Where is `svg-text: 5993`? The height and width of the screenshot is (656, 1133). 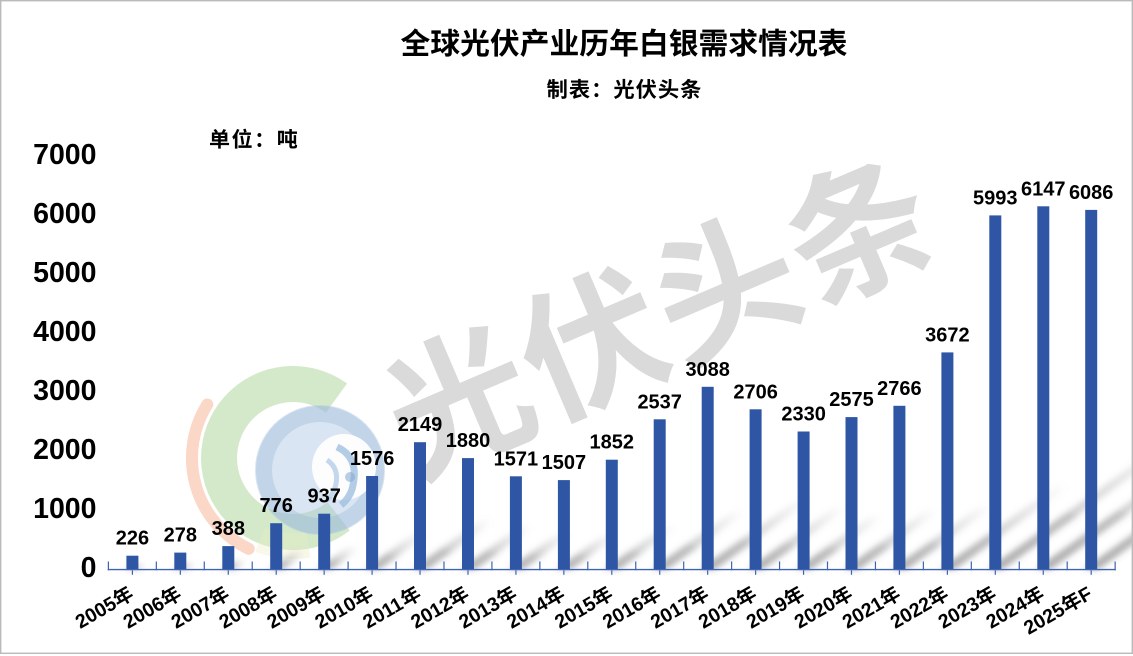
svg-text: 5993 is located at coordinates (995, 198).